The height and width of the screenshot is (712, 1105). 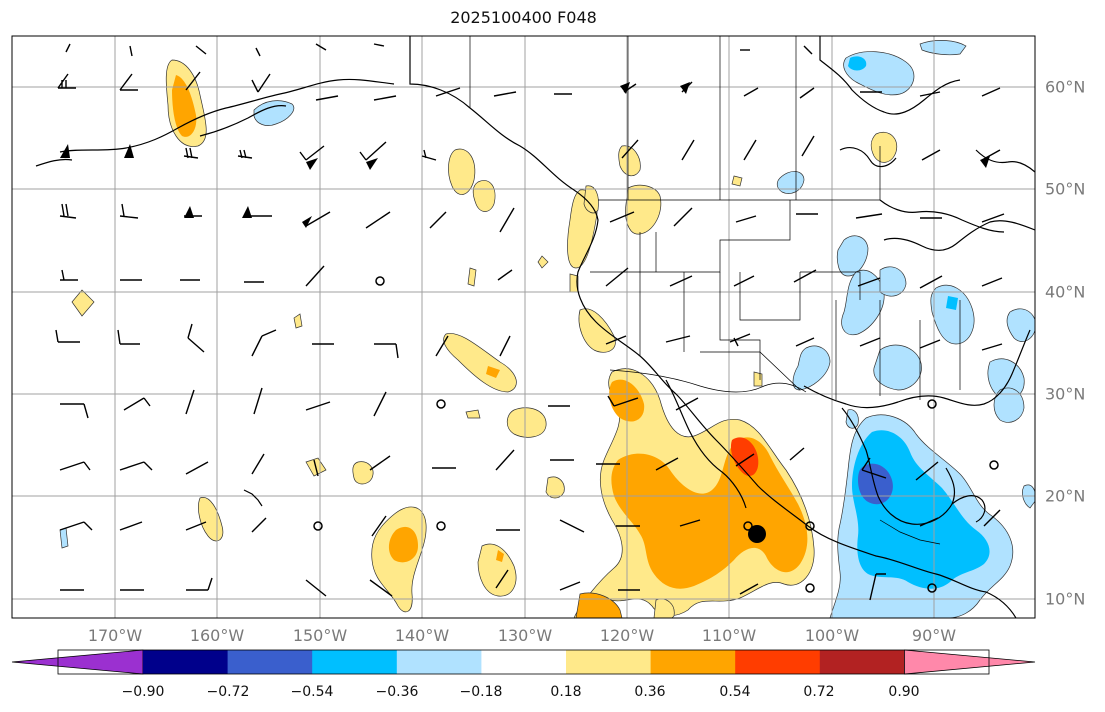 I want to click on lon-label-100w: 100°W, so click(x=832, y=635).